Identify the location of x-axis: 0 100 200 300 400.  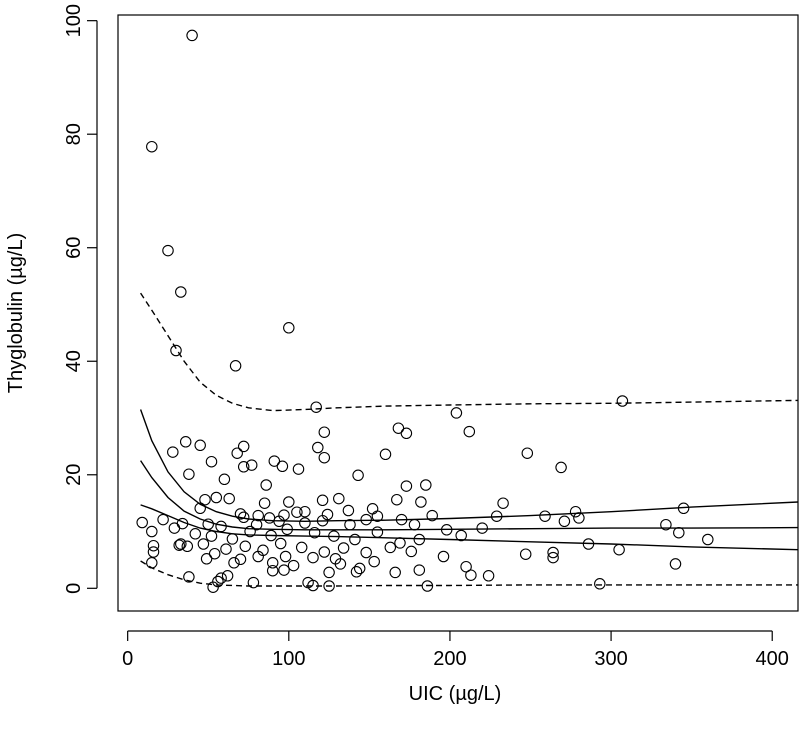
(455, 650).